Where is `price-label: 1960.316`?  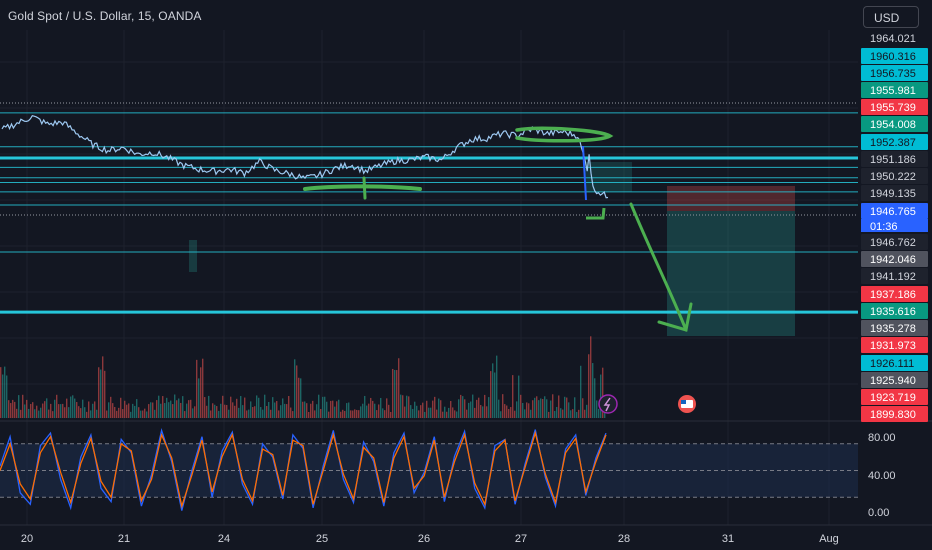 price-label: 1960.316 is located at coordinates (893, 57).